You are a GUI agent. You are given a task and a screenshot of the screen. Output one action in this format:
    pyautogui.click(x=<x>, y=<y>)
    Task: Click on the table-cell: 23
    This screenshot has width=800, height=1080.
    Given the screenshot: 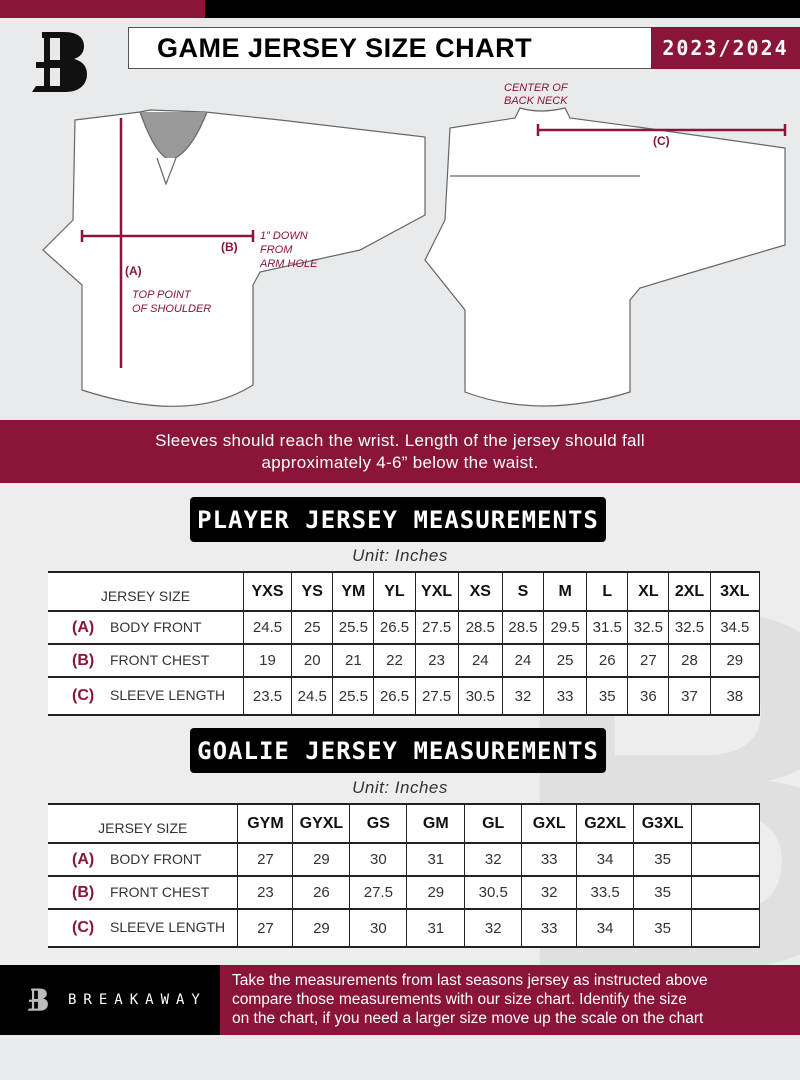 What is the action you would take?
    pyautogui.click(x=265, y=892)
    